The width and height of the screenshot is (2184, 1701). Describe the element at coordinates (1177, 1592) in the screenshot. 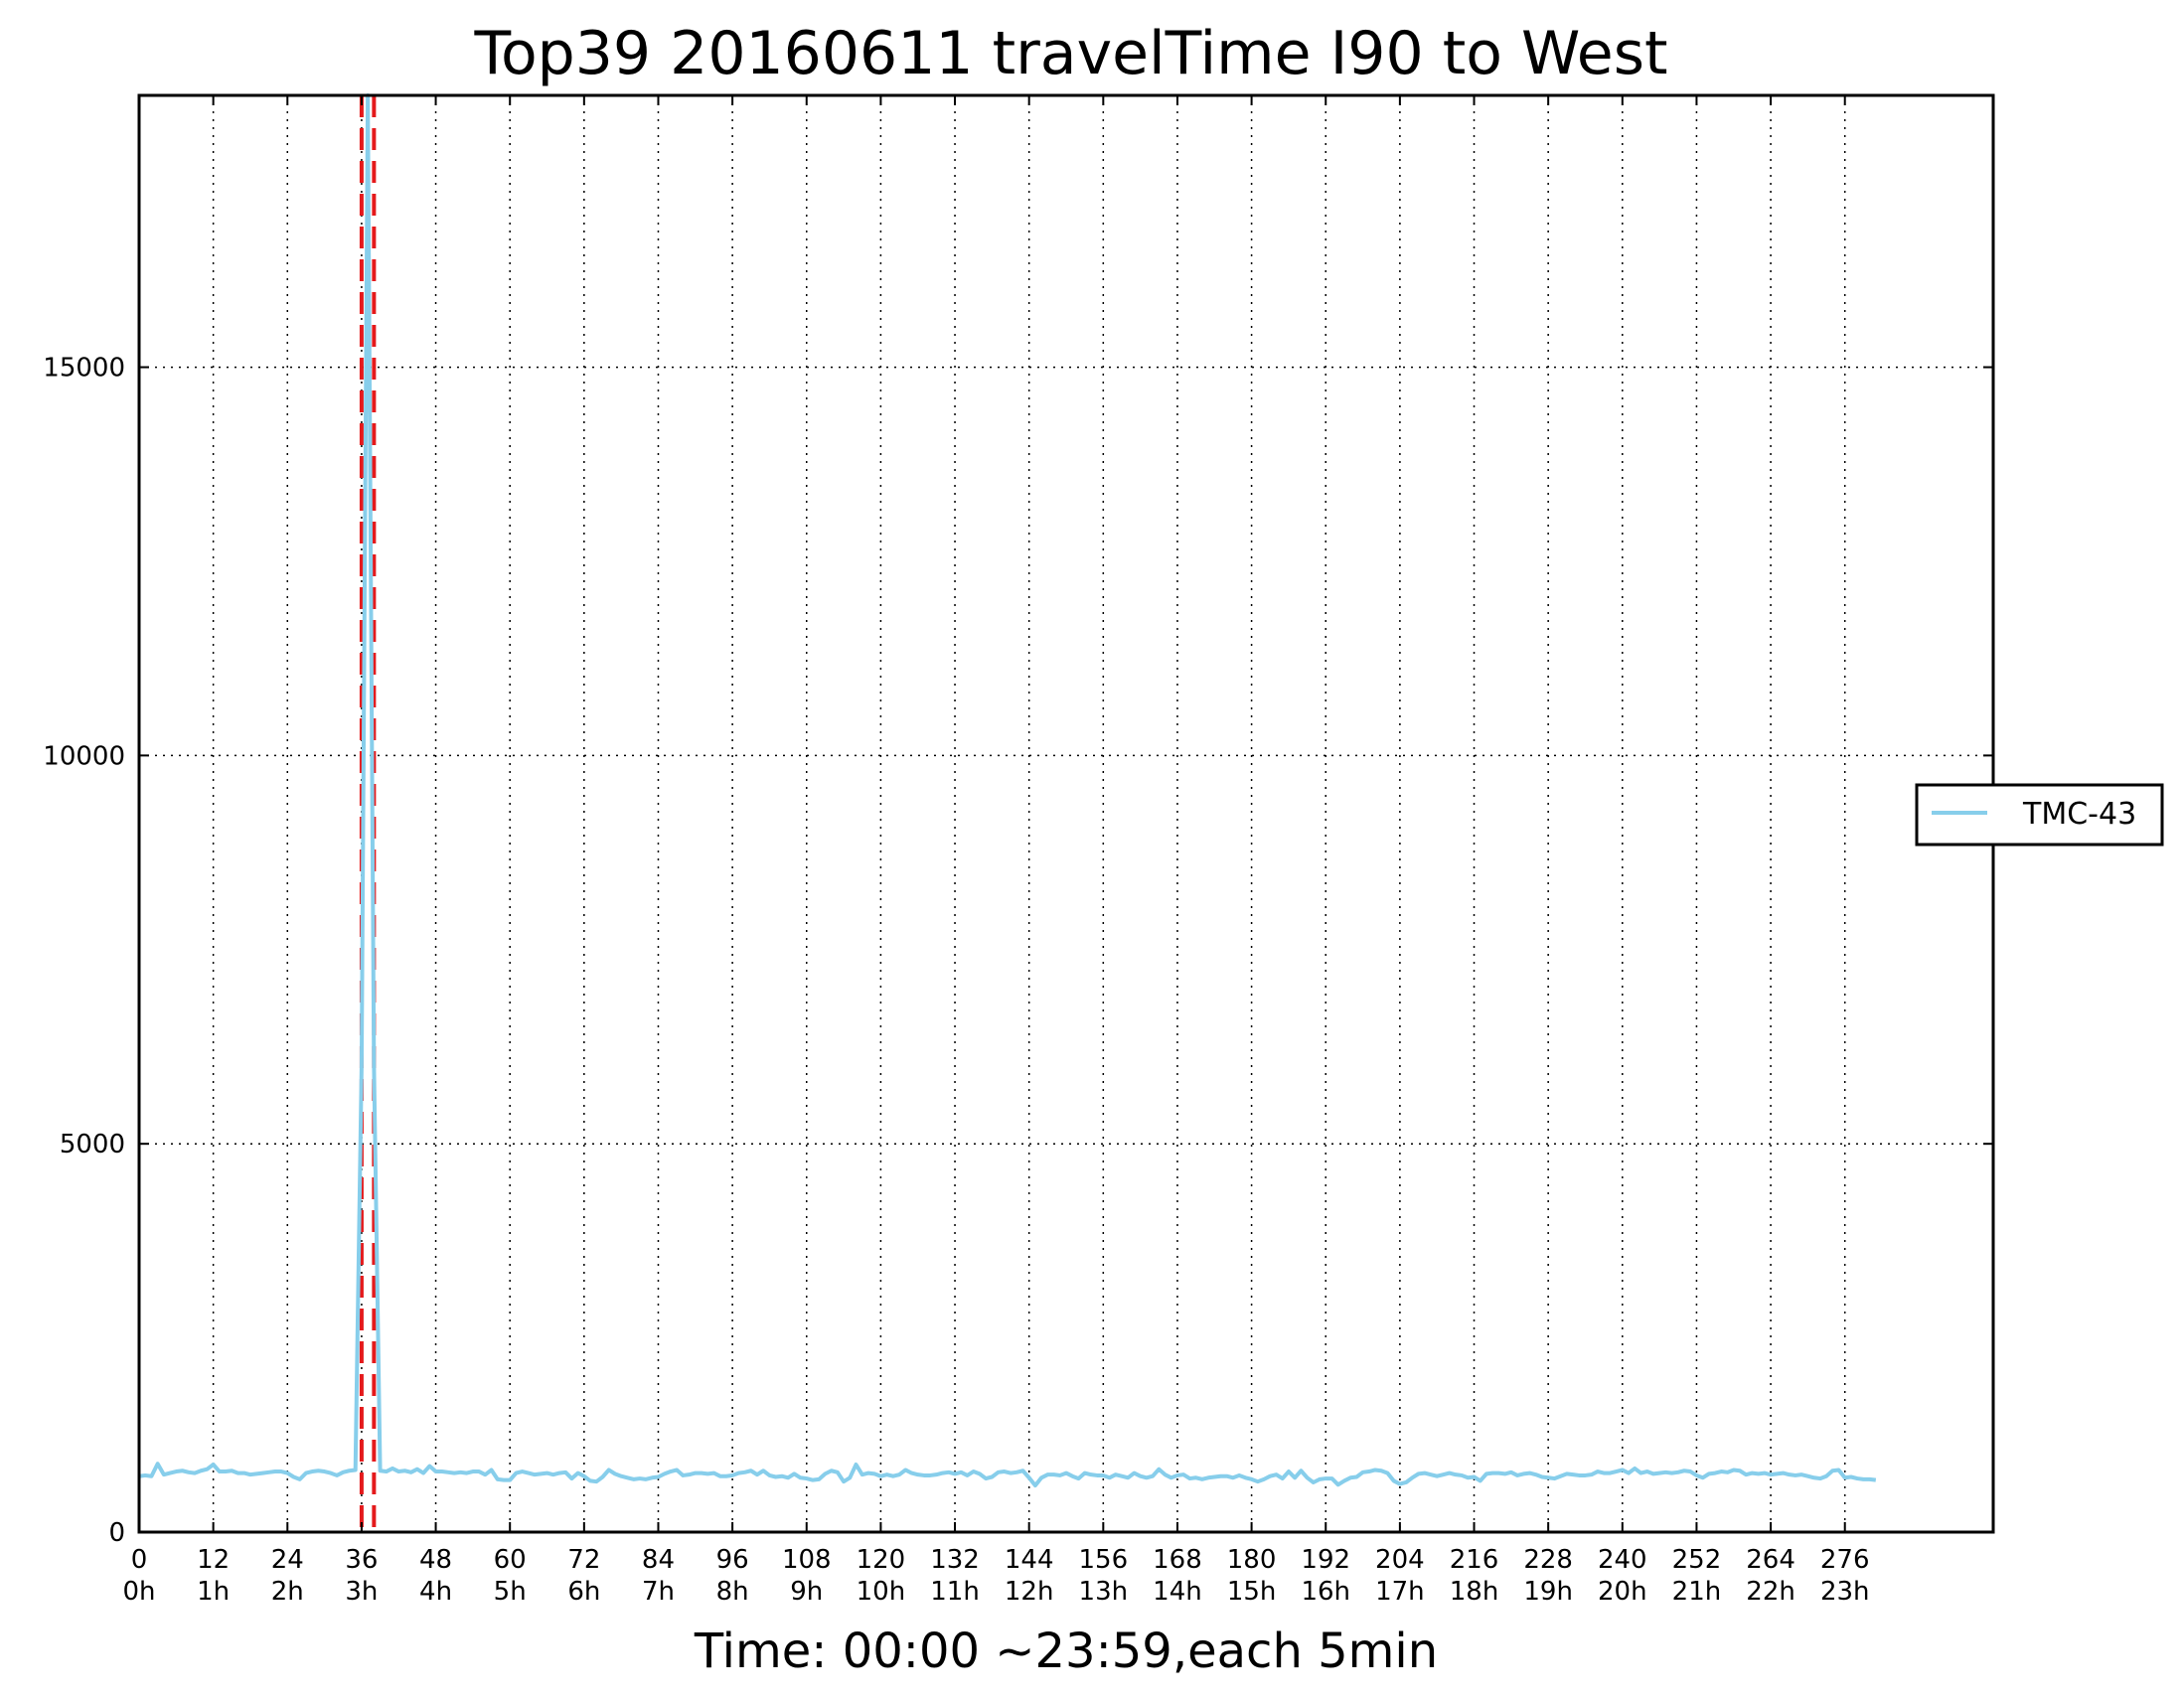

I see `x-tick-label-hour: 14h` at that location.